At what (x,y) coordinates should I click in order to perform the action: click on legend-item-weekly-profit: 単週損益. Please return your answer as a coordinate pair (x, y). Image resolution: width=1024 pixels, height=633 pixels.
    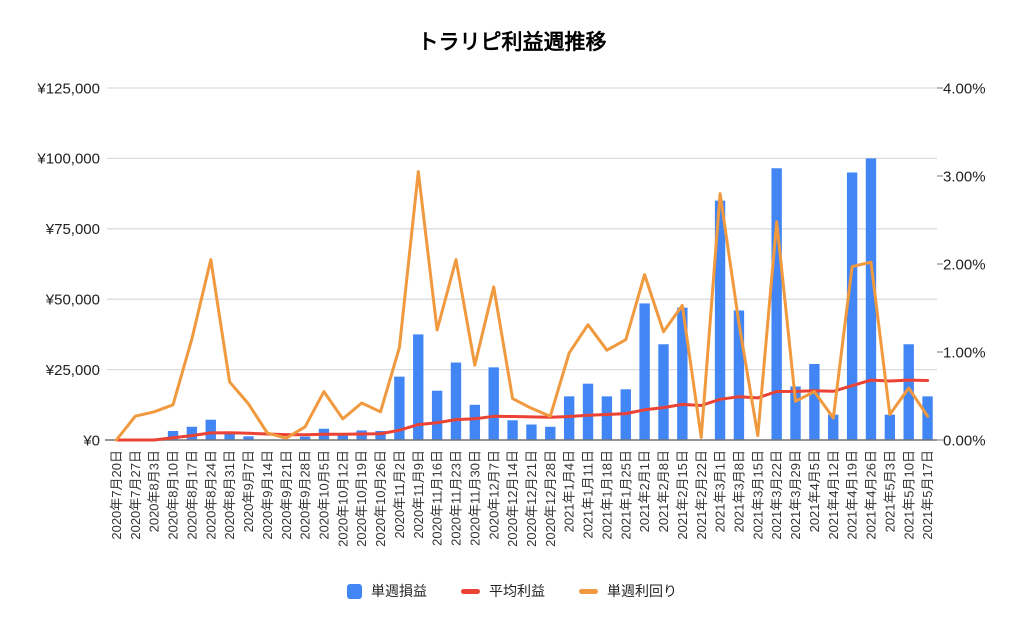
    Looking at the image, I should click on (387, 591).